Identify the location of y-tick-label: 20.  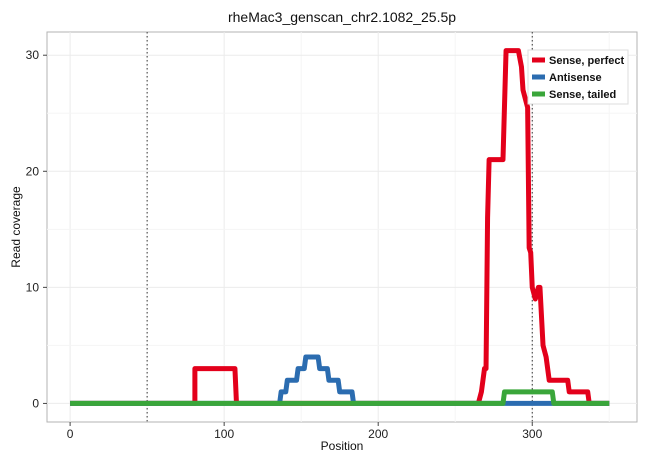
(33, 171).